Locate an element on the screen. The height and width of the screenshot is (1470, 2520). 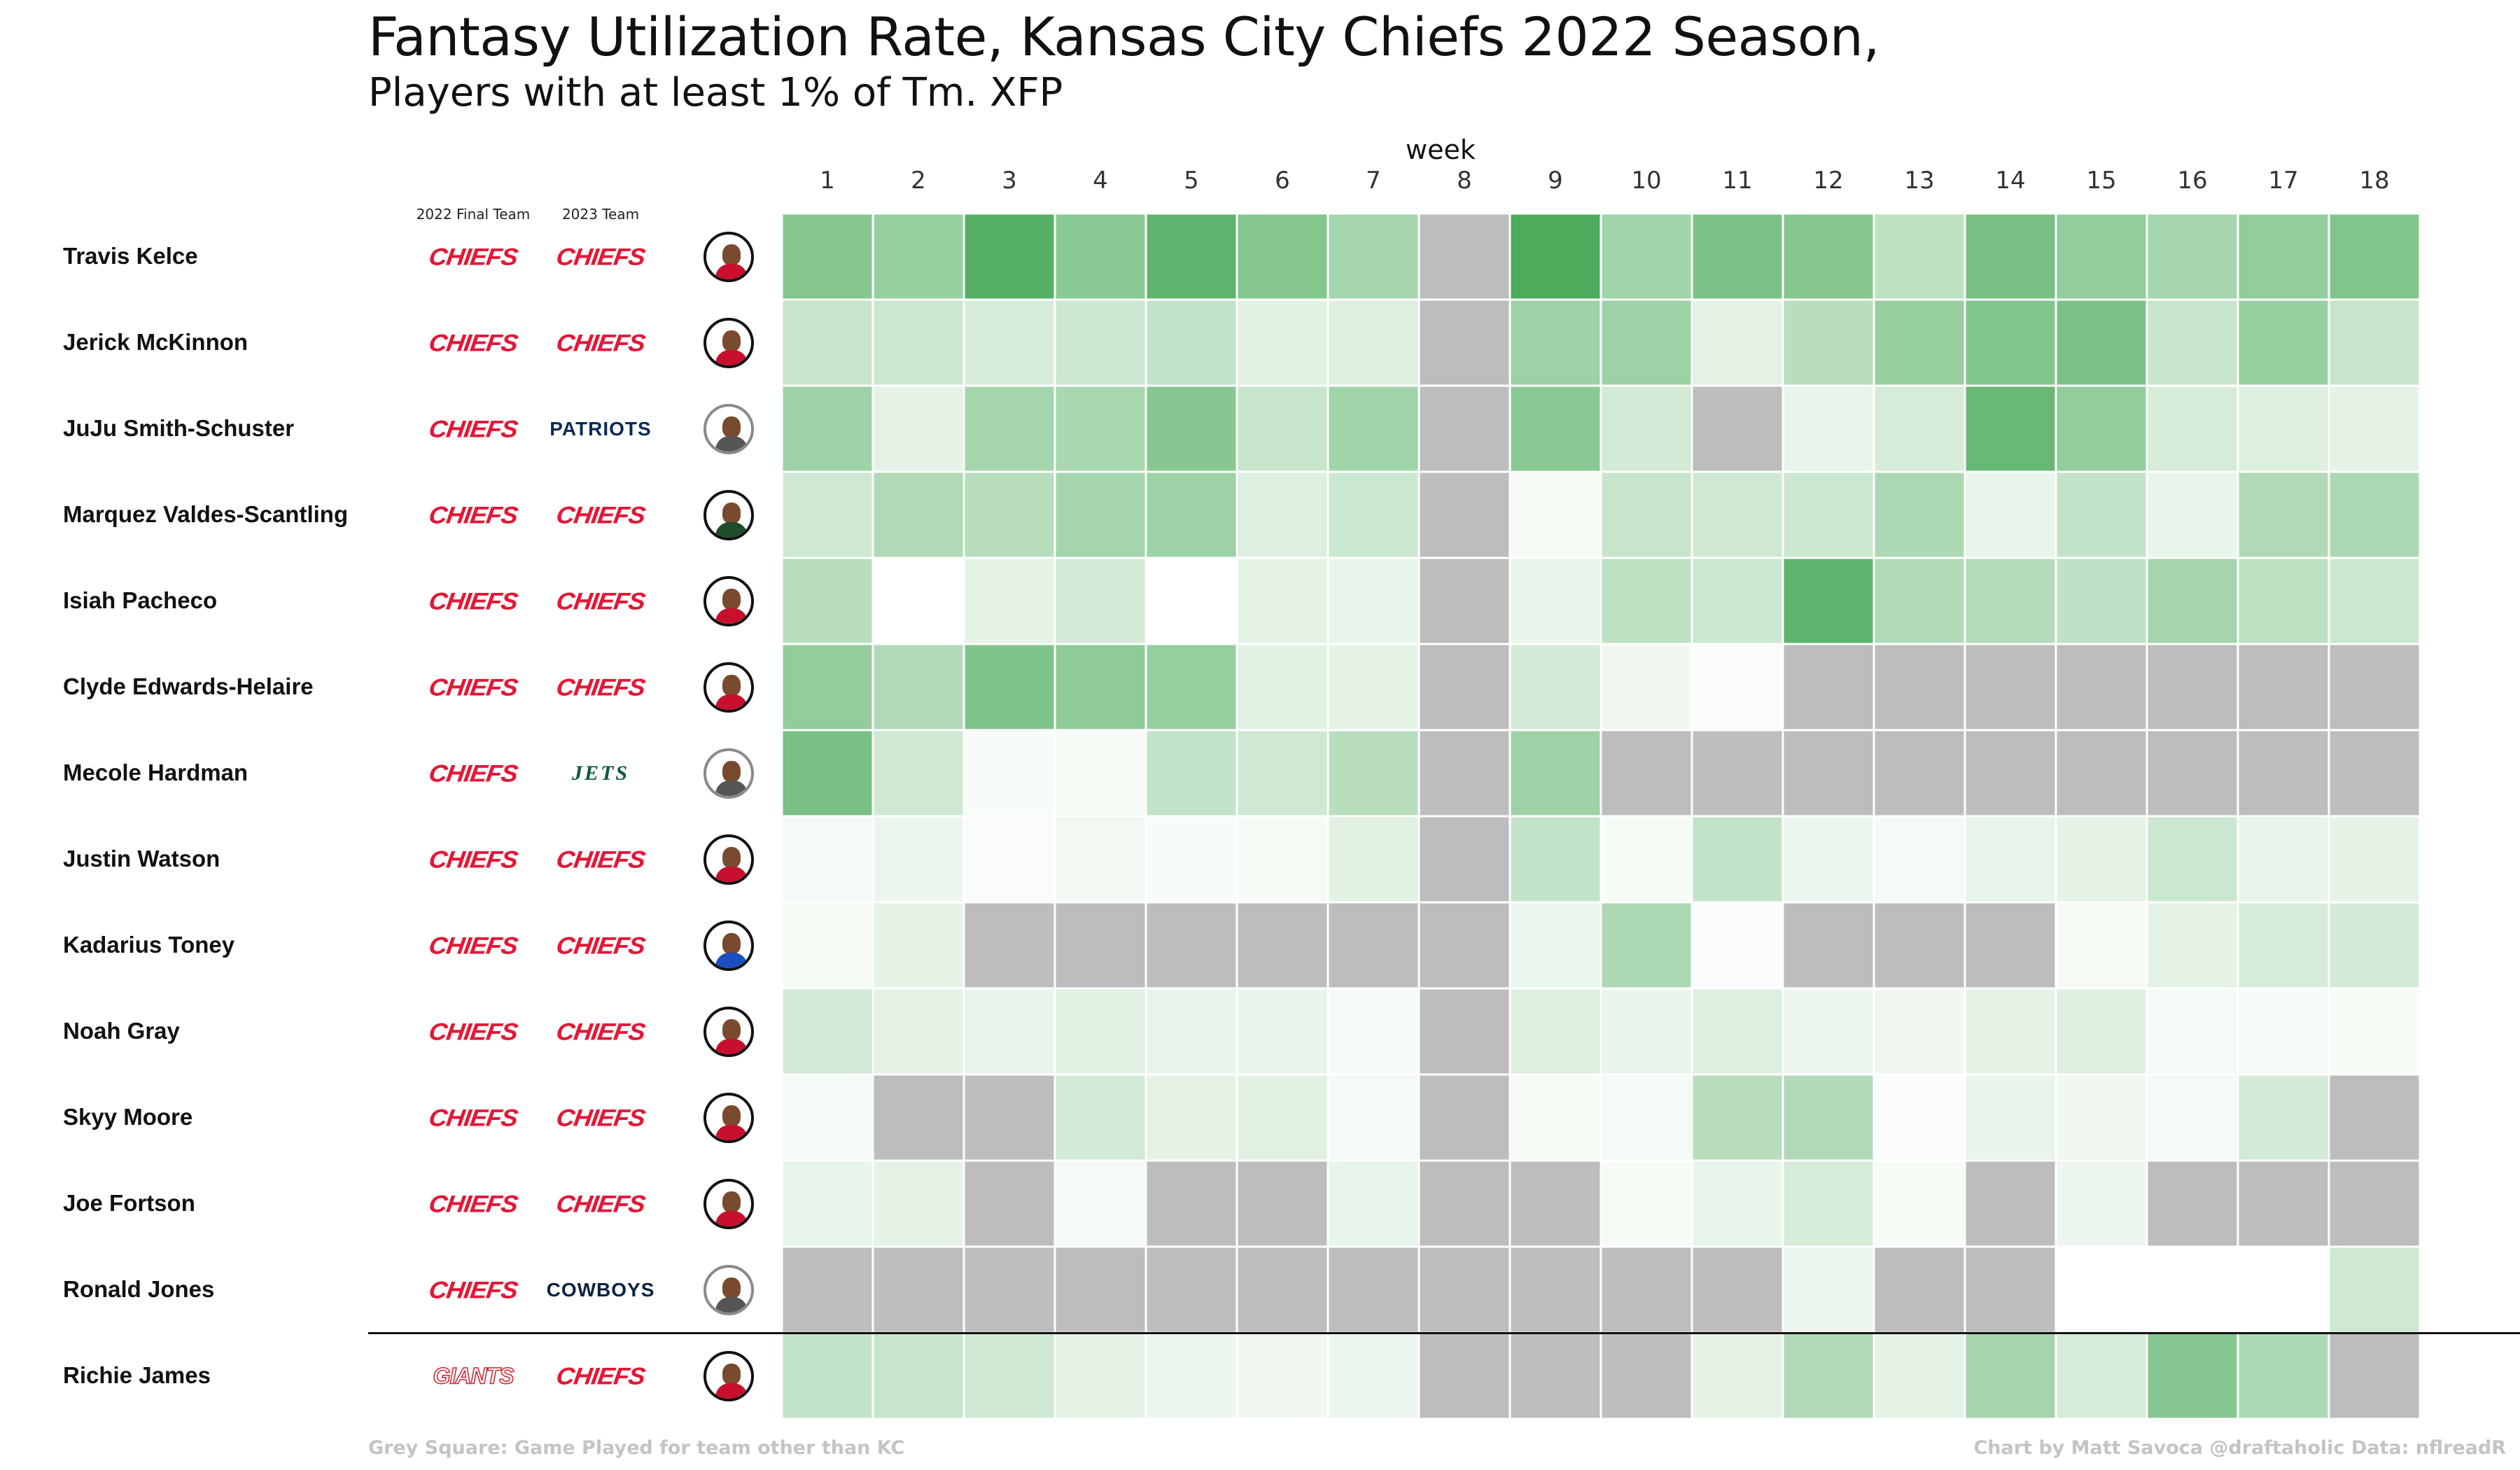
week-tick-6: 6 is located at coordinates (1282, 181).